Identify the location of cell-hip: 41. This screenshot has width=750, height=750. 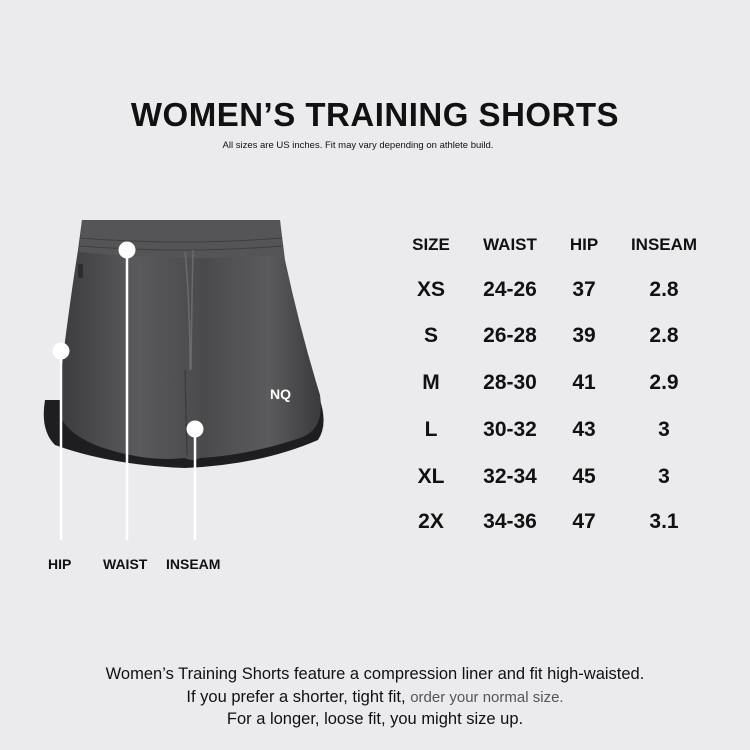
(584, 382).